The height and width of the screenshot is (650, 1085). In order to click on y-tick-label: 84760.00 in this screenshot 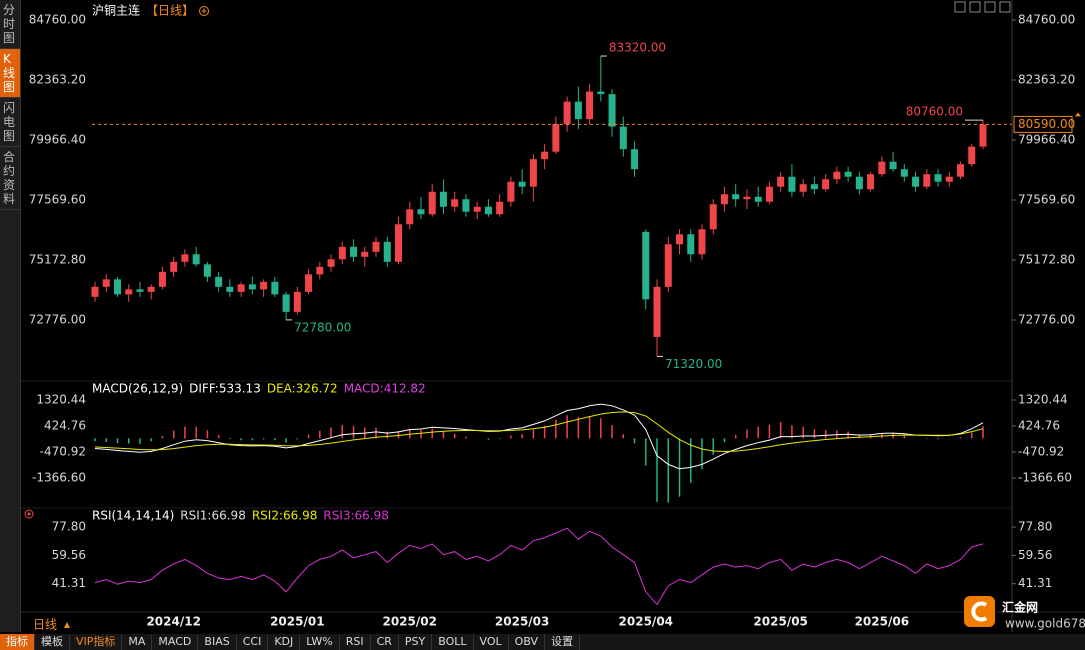, I will do `click(57, 19)`.